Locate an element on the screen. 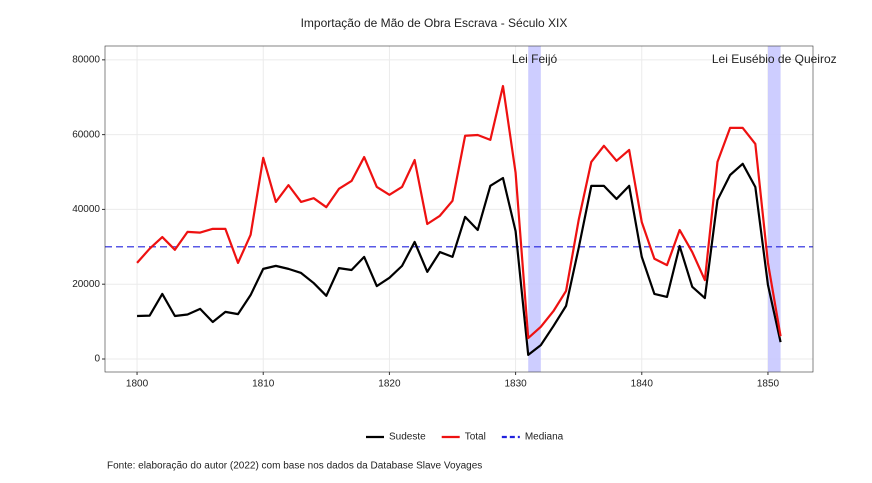 The height and width of the screenshot is (483, 872). band-label: Lei Feijó is located at coordinates (535, 59).